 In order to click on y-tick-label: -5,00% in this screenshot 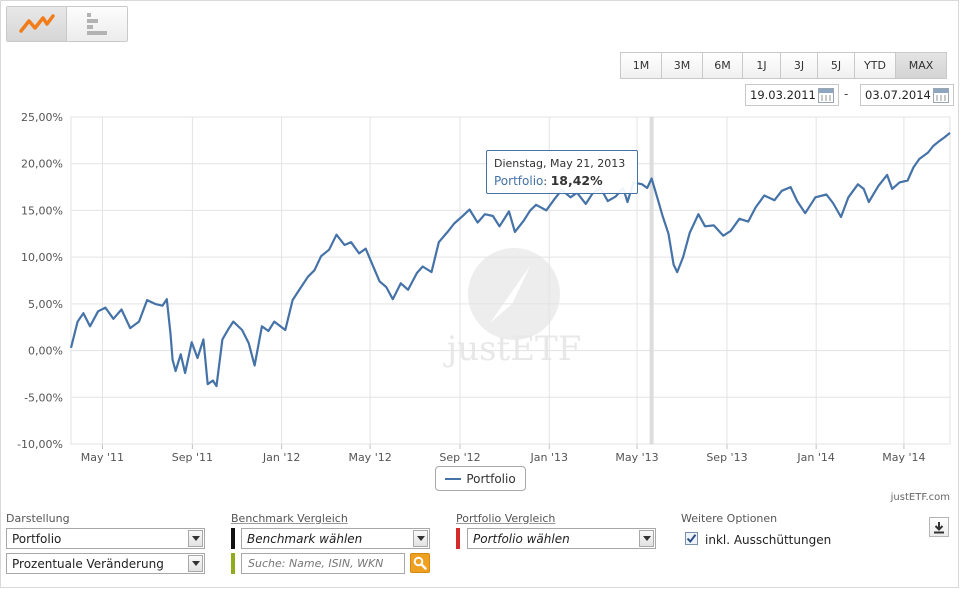, I will do `click(43, 397)`.